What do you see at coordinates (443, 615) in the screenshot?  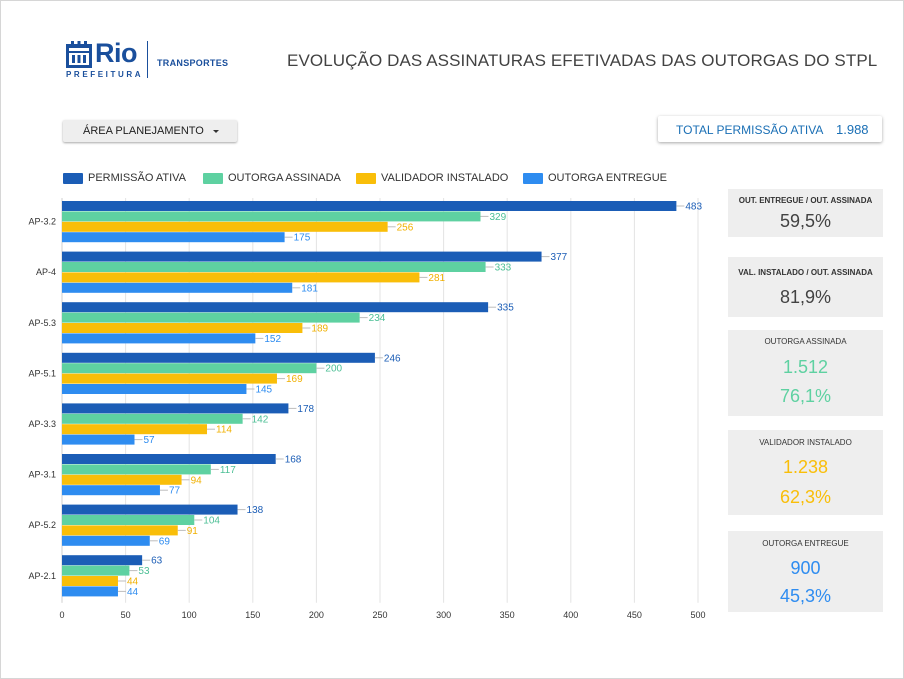 I see `x-tick-label: 300` at bounding box center [443, 615].